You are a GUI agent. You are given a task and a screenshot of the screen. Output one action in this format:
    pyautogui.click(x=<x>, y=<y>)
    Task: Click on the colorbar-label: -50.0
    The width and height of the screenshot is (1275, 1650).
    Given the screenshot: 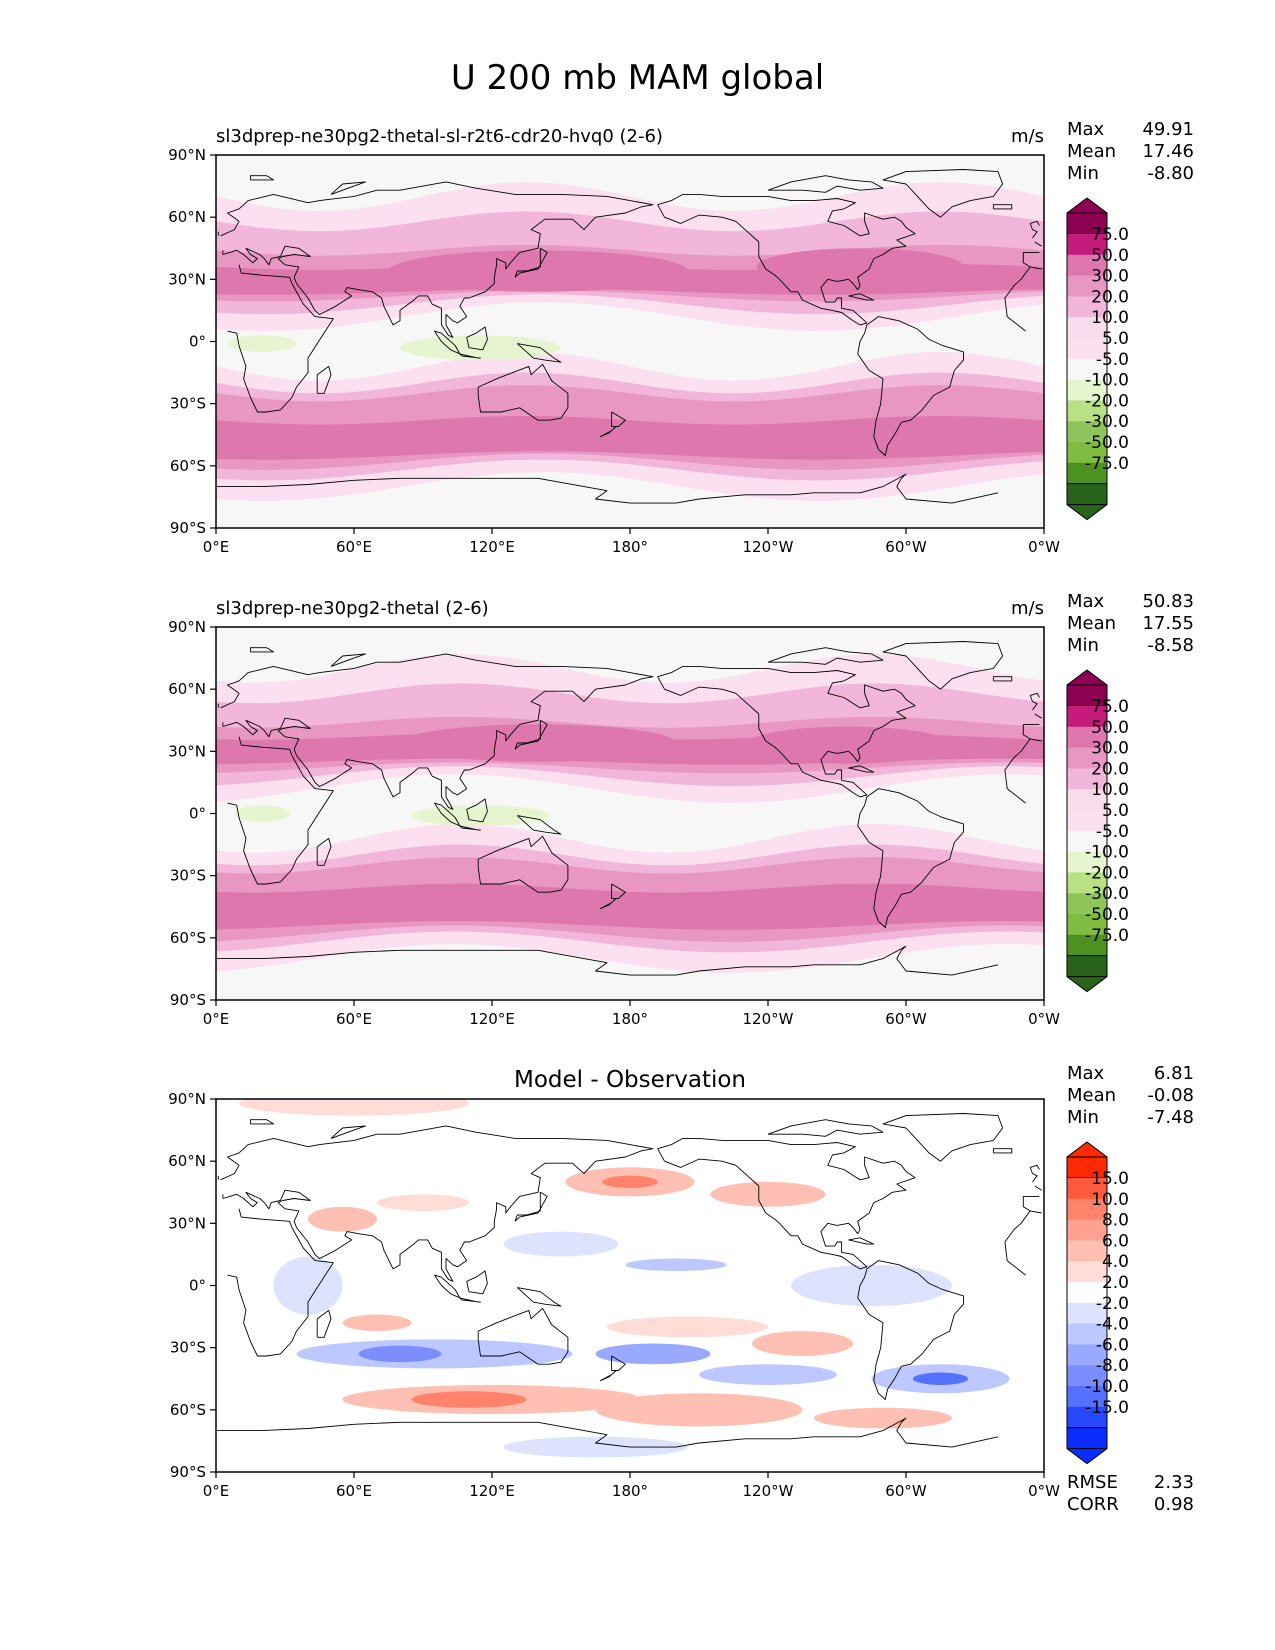 What is the action you would take?
    pyautogui.click(x=1107, y=915)
    